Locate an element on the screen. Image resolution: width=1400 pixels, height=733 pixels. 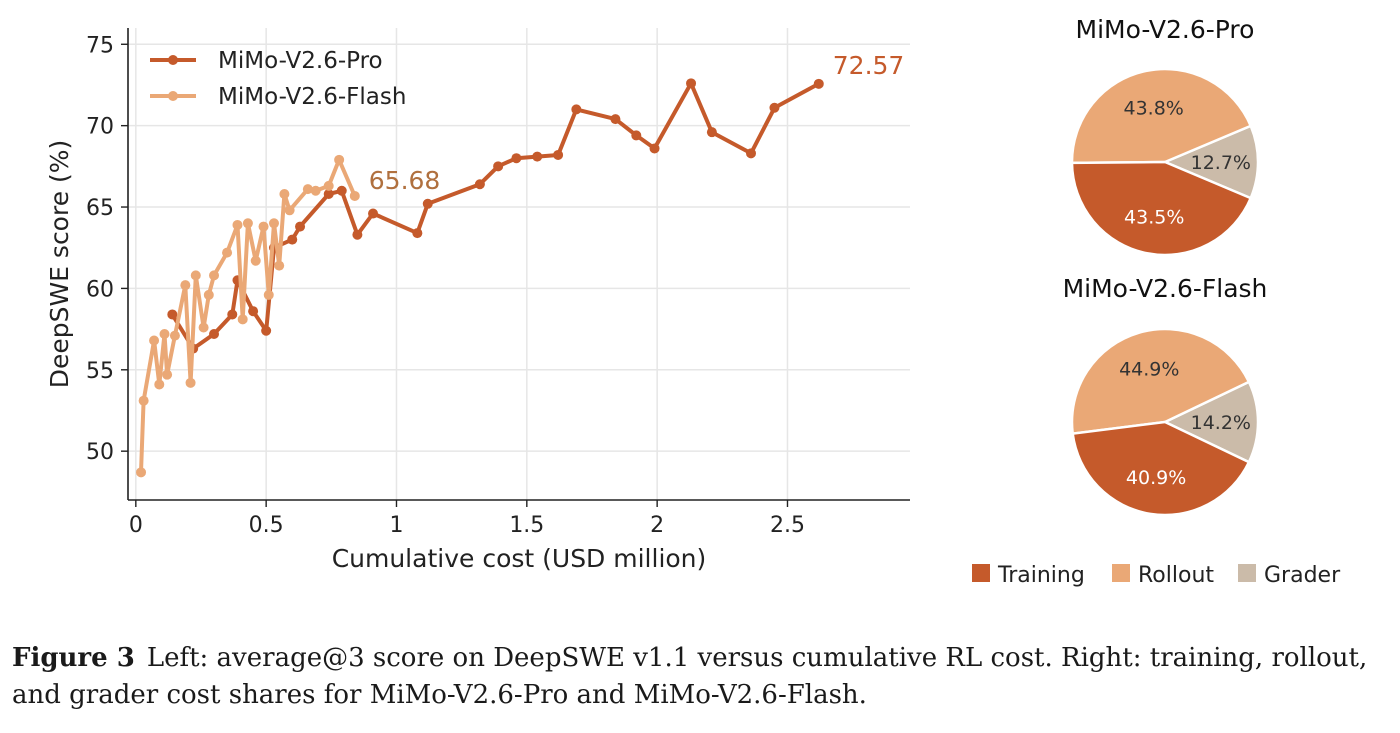
caption-label: Figure 3 is located at coordinates (73, 658).